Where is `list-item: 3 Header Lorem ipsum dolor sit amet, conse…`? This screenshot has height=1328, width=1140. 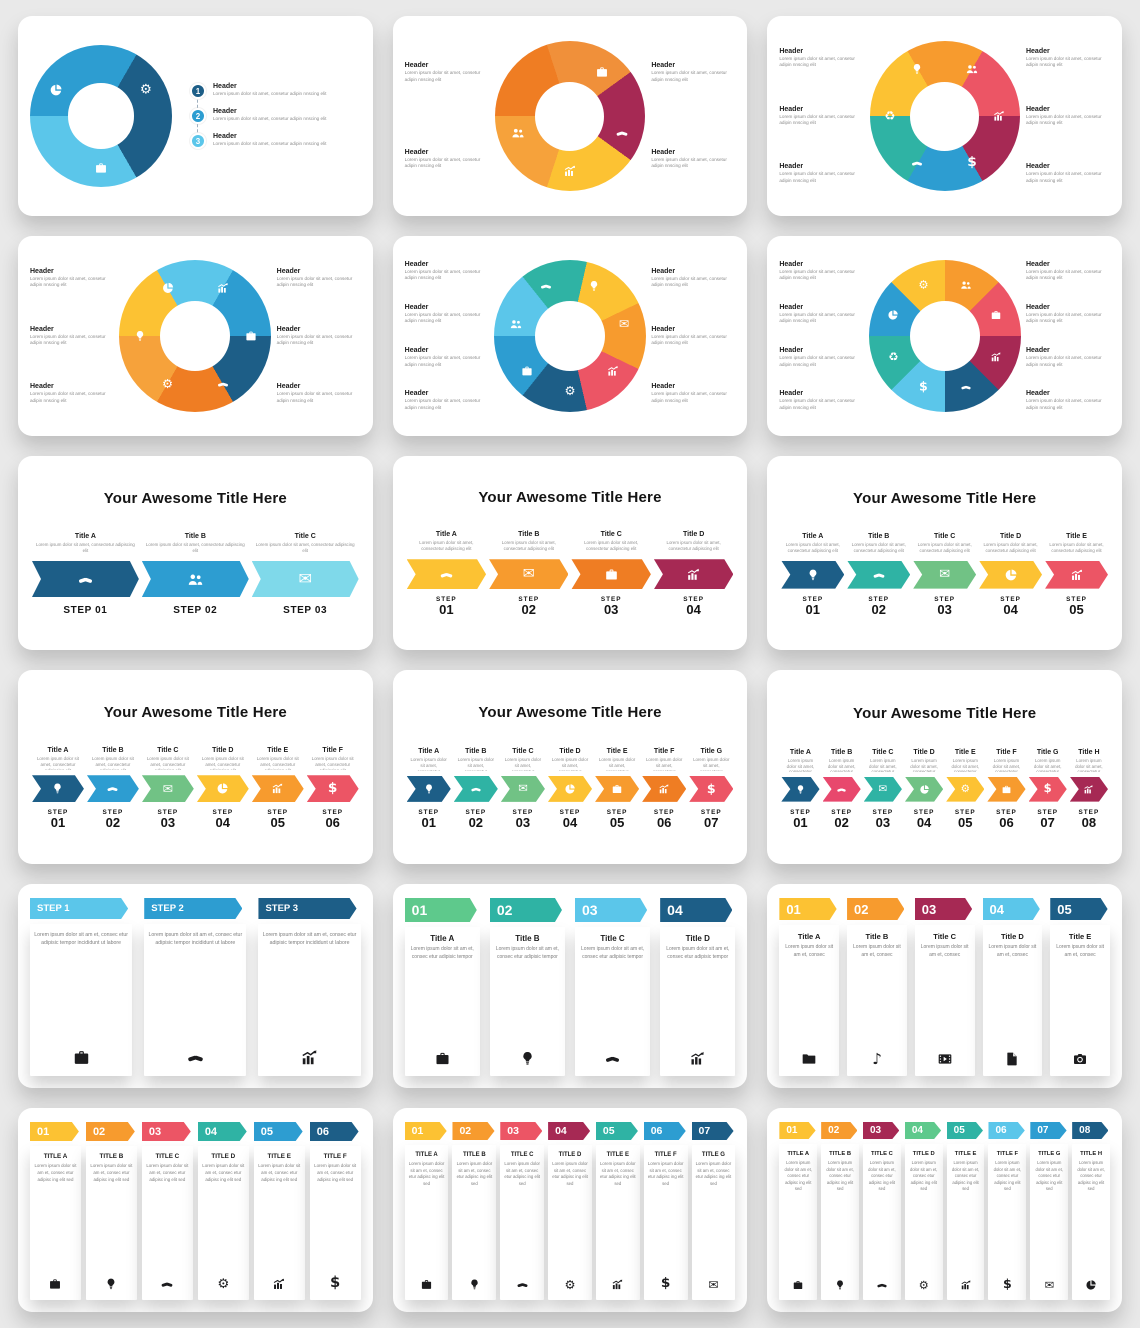 list-item: 3 Header Lorem ipsum dolor sit amet, conse… is located at coordinates (275, 141).